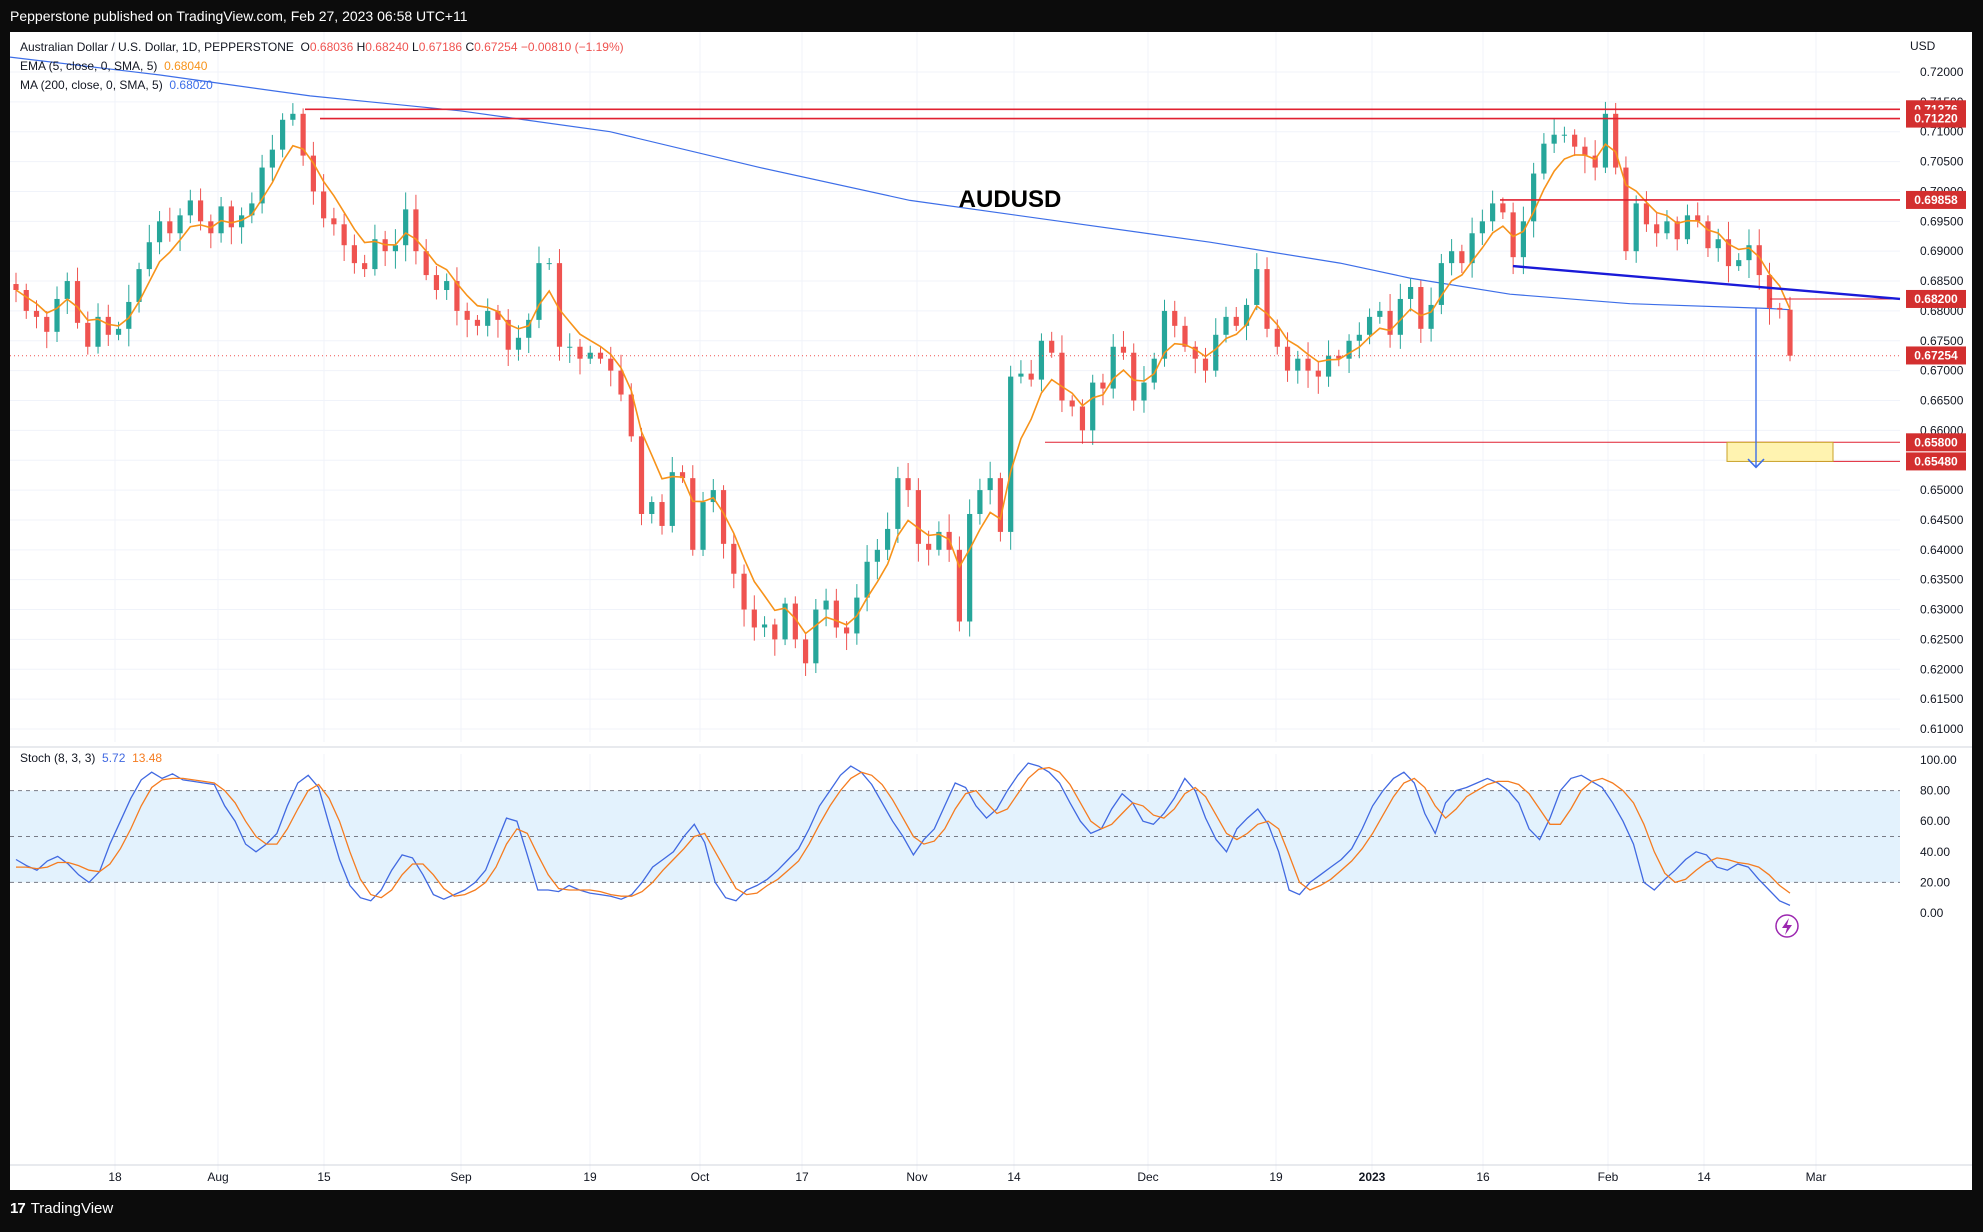 The image size is (1983, 1232). Describe the element at coordinates (115, 1177) in the screenshot. I see `time-tick-label: 18` at that location.